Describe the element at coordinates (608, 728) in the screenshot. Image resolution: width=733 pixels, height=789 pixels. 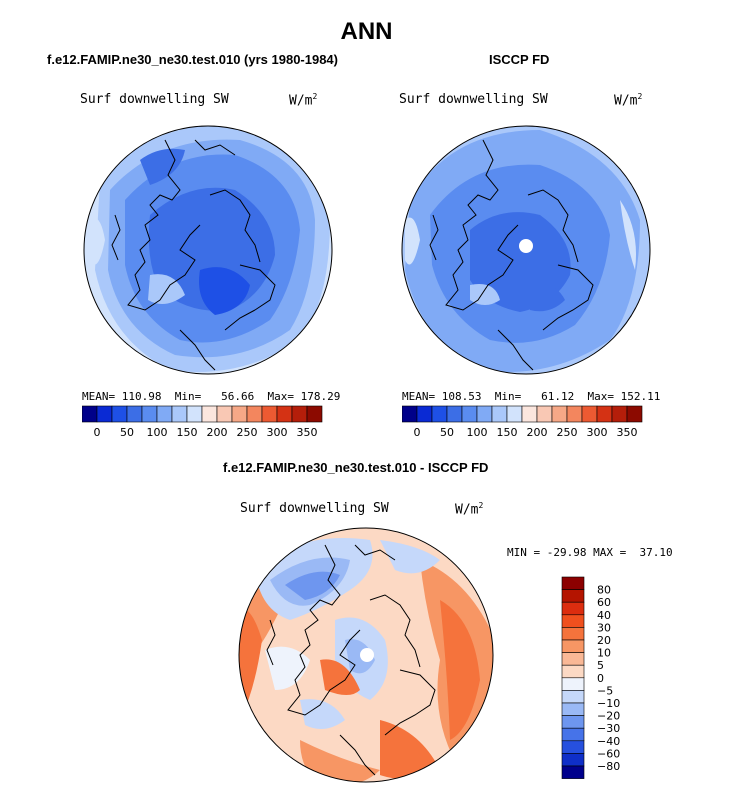
I see `colorbar-tick-label: −30` at that location.